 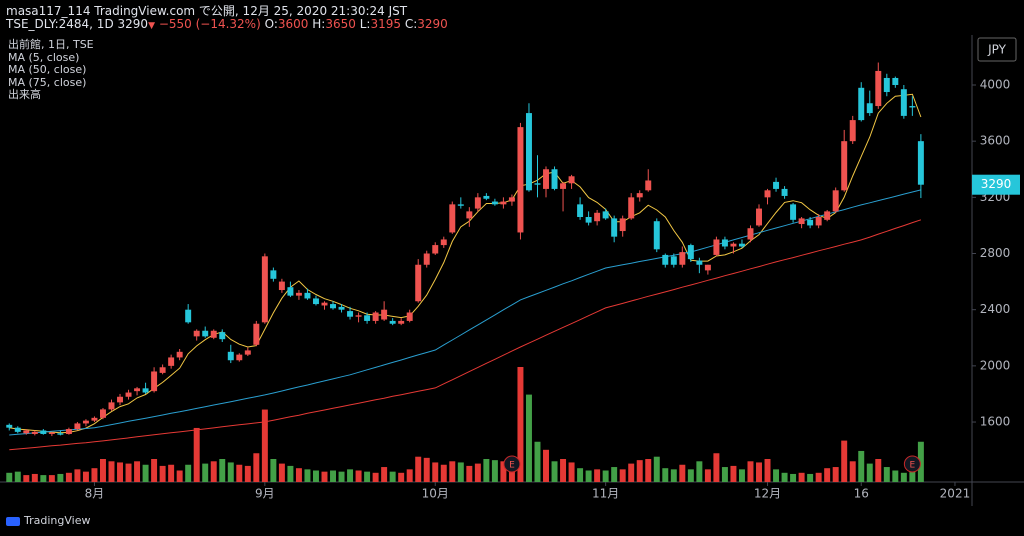 What do you see at coordinates (60, 24) in the screenshot?
I see `symbol: TSE_DLY:2484, 1D` at bounding box center [60, 24].